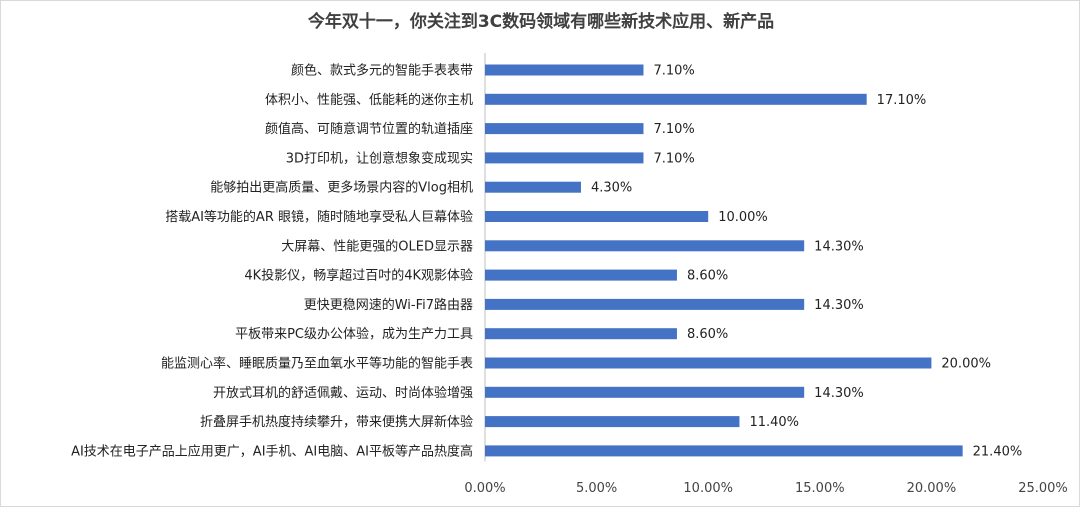  Describe the element at coordinates (336, 422) in the screenshot. I see `category-label: 折叠屏手机热度持续攀升，带来便携大屏新体验` at that location.